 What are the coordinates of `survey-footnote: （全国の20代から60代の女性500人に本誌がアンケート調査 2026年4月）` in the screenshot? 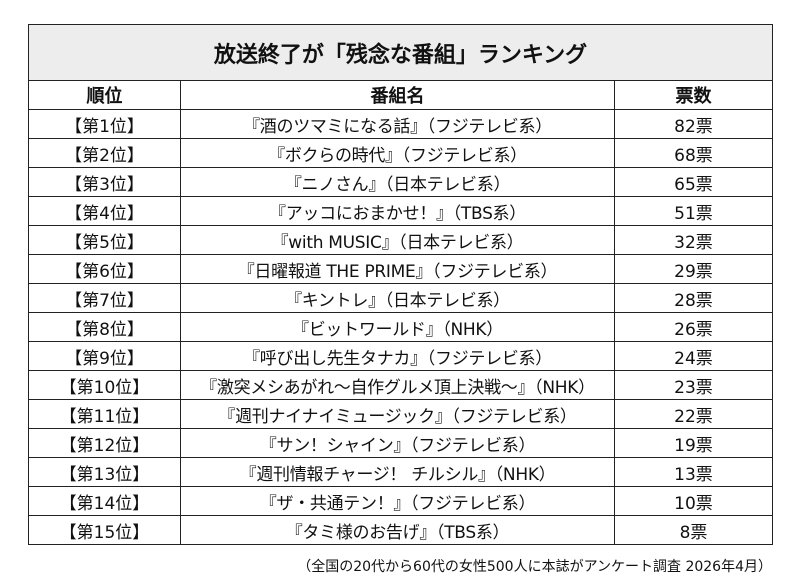 It's located at (534, 567).